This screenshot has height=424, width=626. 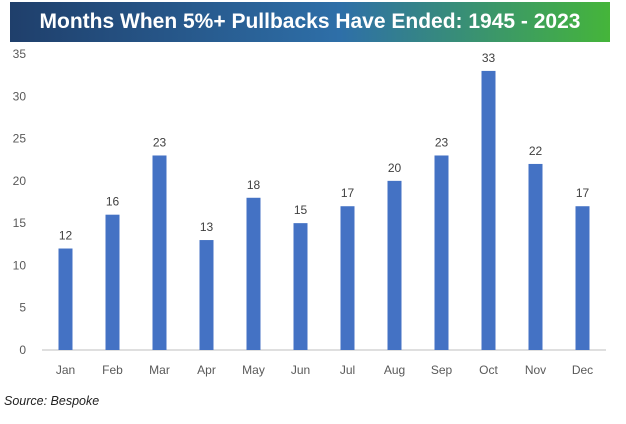 I want to click on x-tick-label-nov: Nov, so click(x=535, y=370).